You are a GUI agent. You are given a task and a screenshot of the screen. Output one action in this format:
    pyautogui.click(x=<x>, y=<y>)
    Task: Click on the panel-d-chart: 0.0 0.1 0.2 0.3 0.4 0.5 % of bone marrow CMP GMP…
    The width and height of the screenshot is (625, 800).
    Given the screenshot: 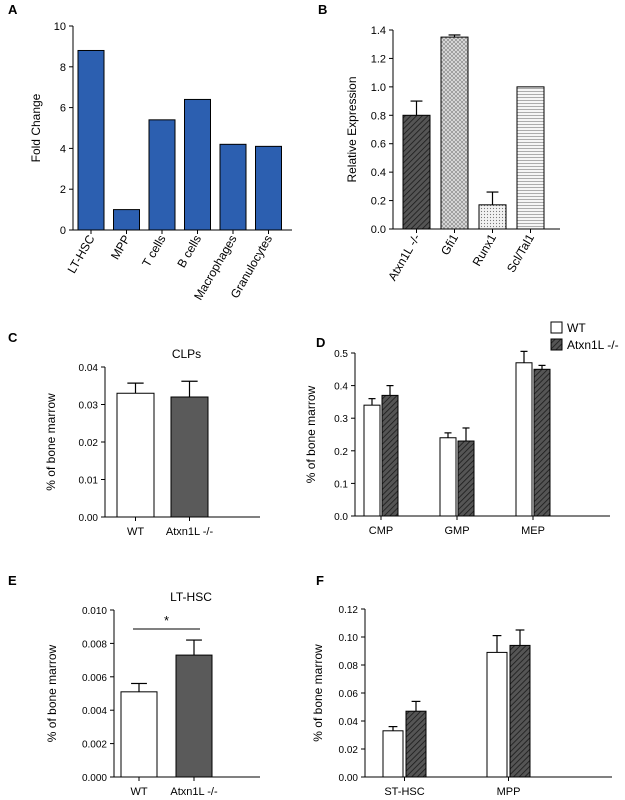 What is the action you would take?
    pyautogui.click(x=457, y=443)
    